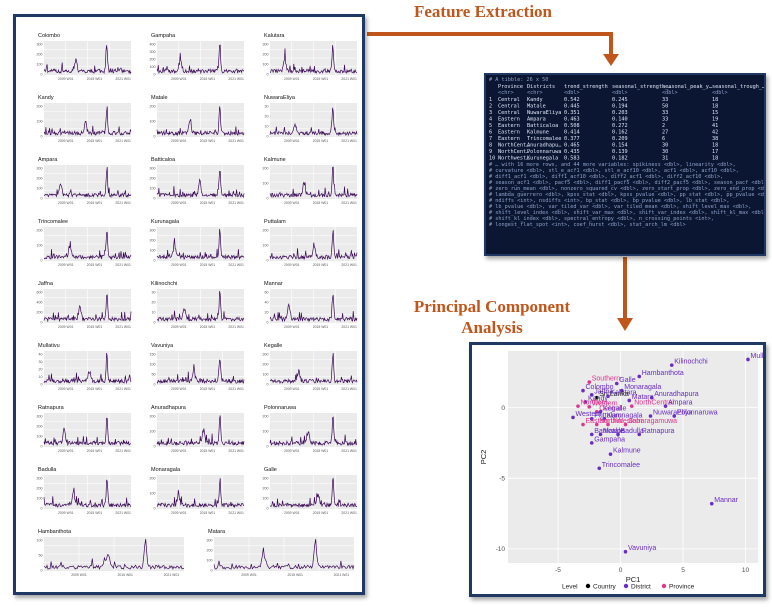 Image resolution: width=772 pixels, height=607 pixels. What do you see at coordinates (620, 100) in the screenshot?
I see `table-cell: 0.245` at bounding box center [620, 100].